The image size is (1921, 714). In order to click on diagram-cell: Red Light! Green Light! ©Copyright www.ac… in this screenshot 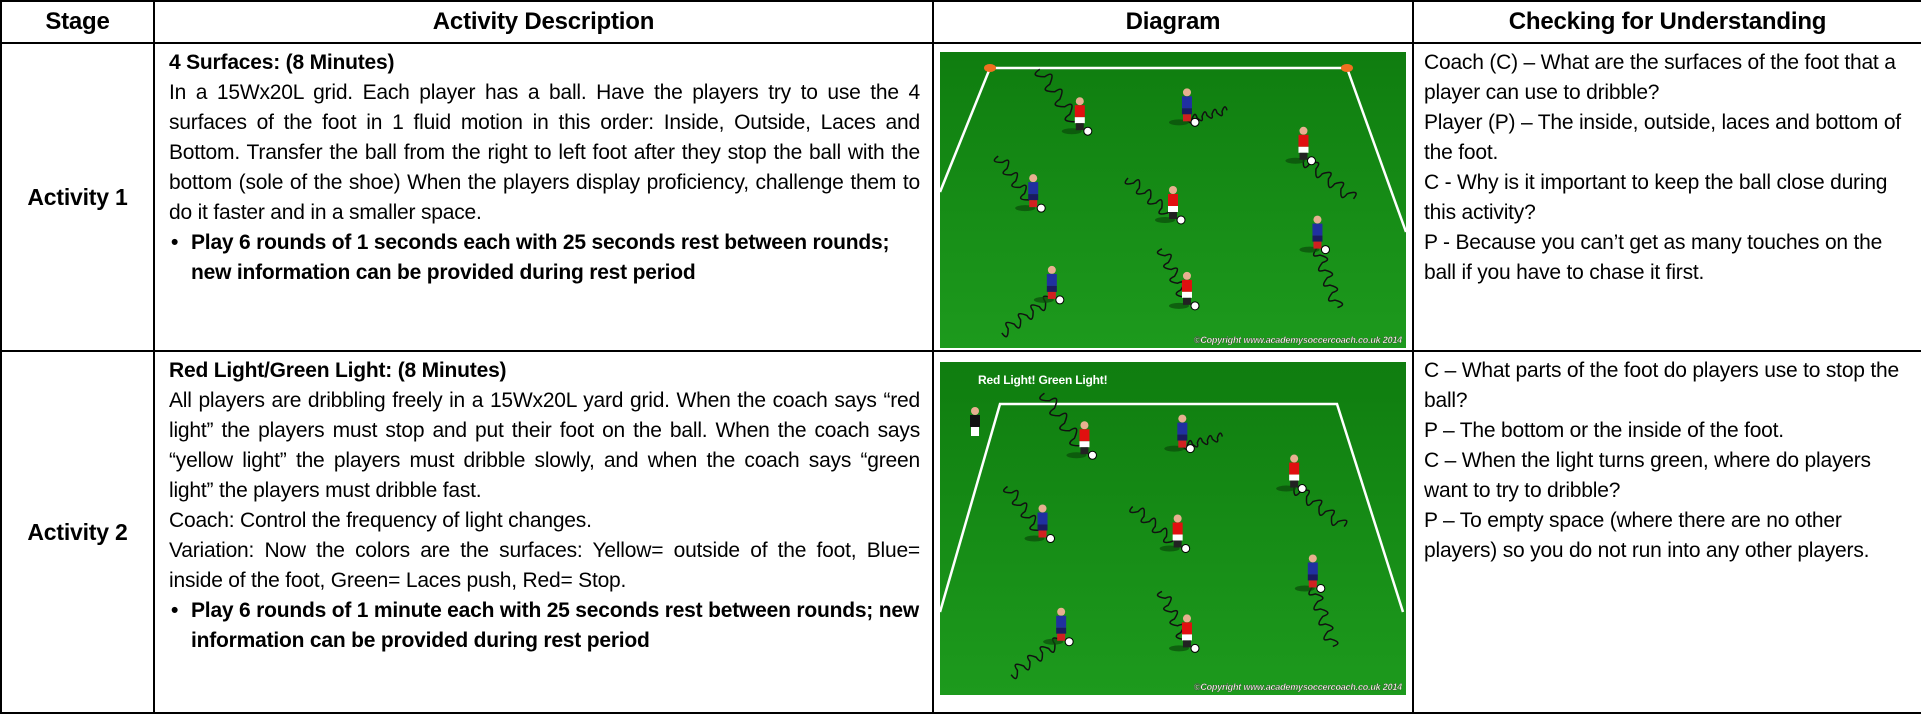, I will do `click(1173, 532)`.